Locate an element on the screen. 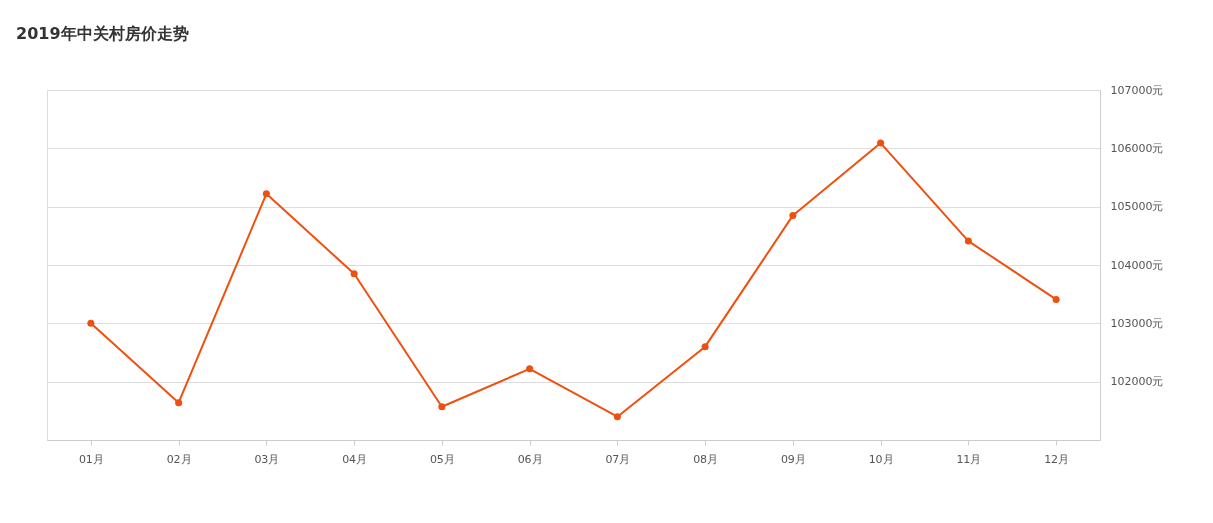 This screenshot has width=1213, height=523. x-tick-label: 12月 is located at coordinates (1057, 459).